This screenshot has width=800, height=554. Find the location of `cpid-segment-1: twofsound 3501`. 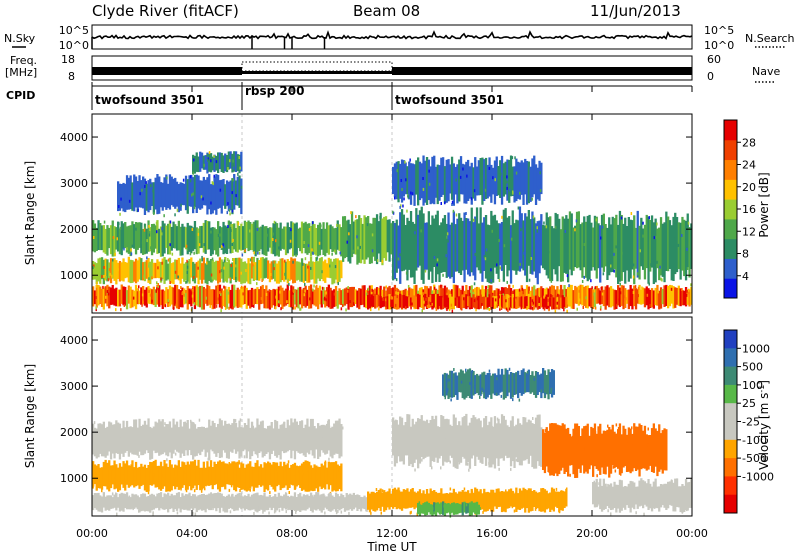

cpid-segment-1: twofsound 3501 is located at coordinates (149, 100).